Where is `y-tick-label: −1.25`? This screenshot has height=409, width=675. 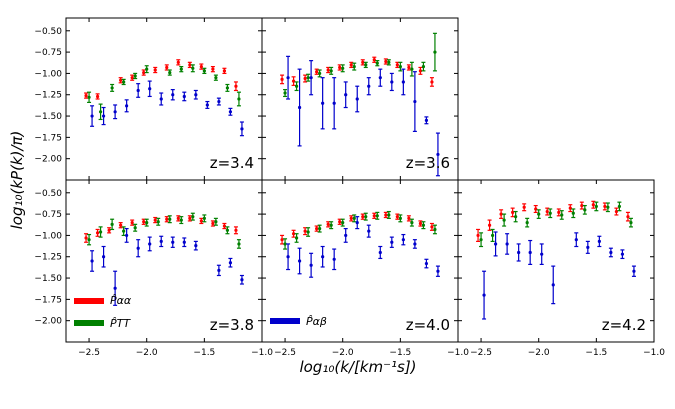
y-tick-label: −1.25 is located at coordinates (48, 258).